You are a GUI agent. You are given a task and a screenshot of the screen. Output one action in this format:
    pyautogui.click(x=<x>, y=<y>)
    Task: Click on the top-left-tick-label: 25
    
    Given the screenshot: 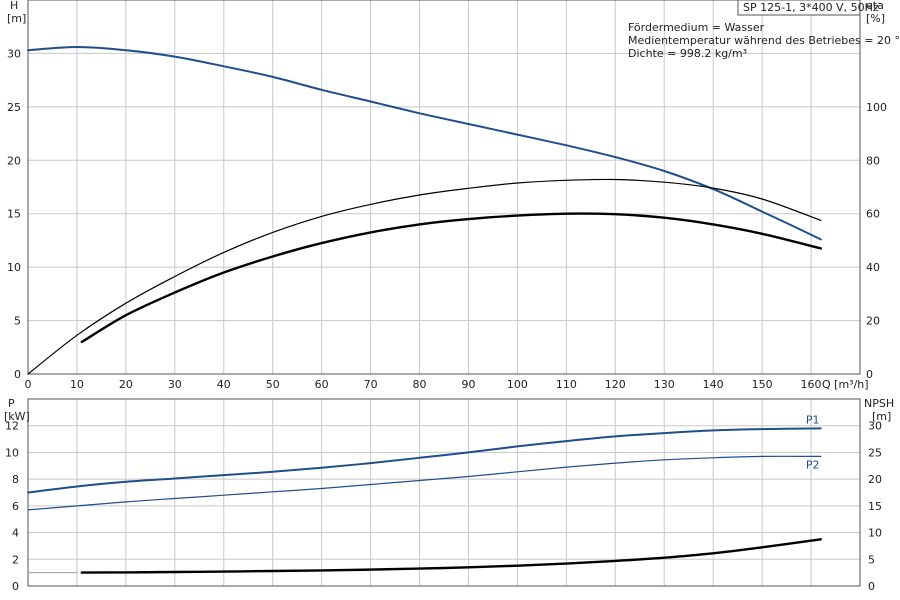 What is the action you would take?
    pyautogui.click(x=14, y=107)
    